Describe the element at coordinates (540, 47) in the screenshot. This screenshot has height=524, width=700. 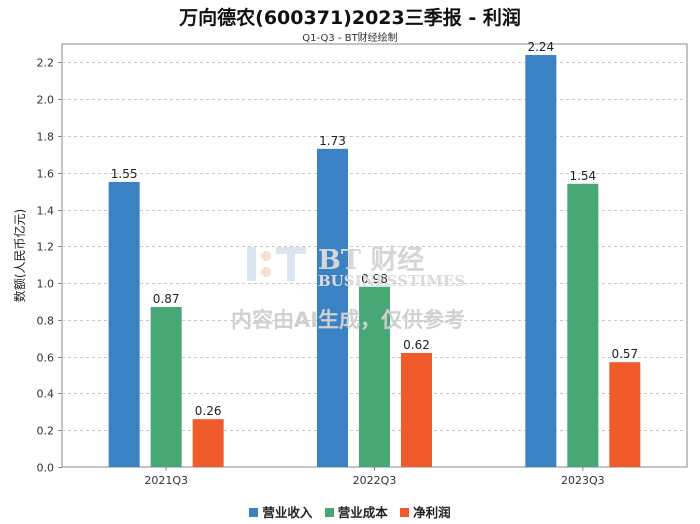
I see `data-label: 2.24` at that location.